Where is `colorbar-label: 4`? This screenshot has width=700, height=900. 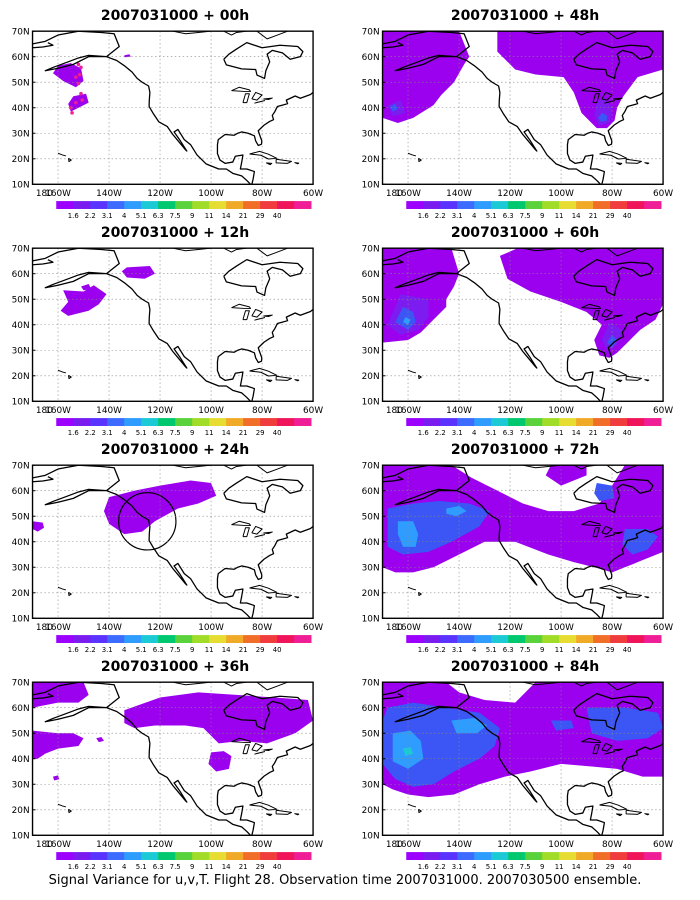
colorbar-label: 4 is located at coordinates (124, 216).